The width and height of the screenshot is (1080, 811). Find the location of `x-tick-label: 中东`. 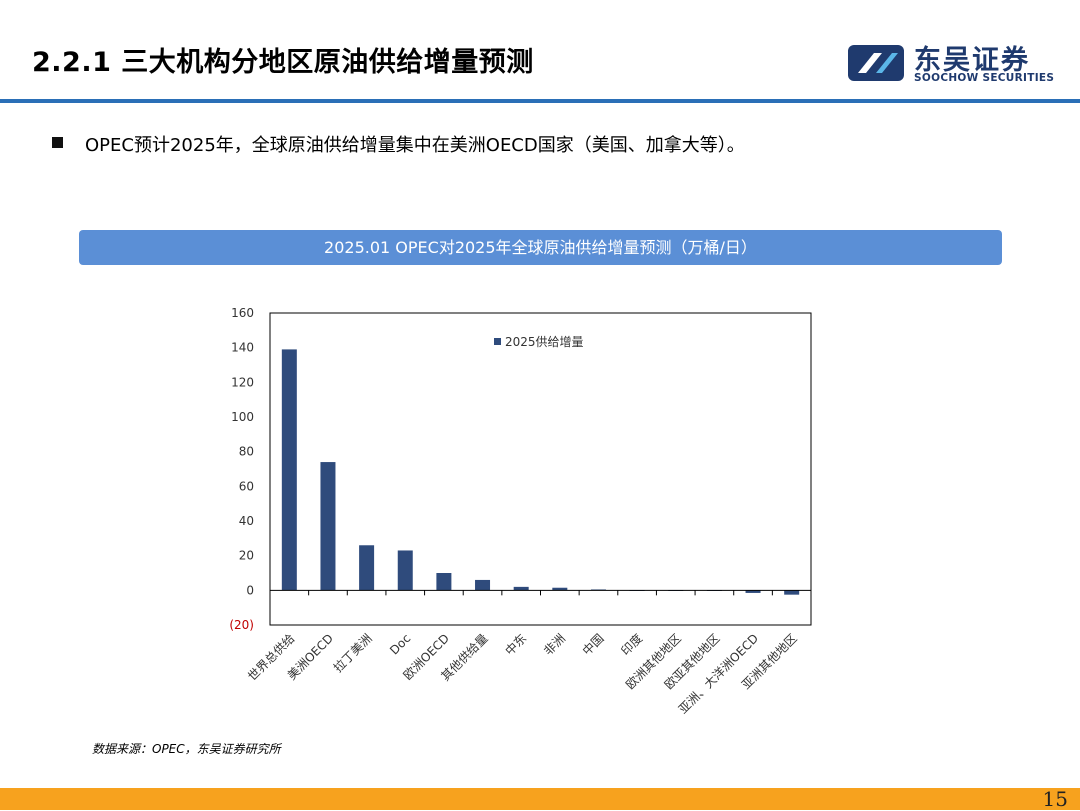

x-tick-label: 中东 is located at coordinates (516, 645).